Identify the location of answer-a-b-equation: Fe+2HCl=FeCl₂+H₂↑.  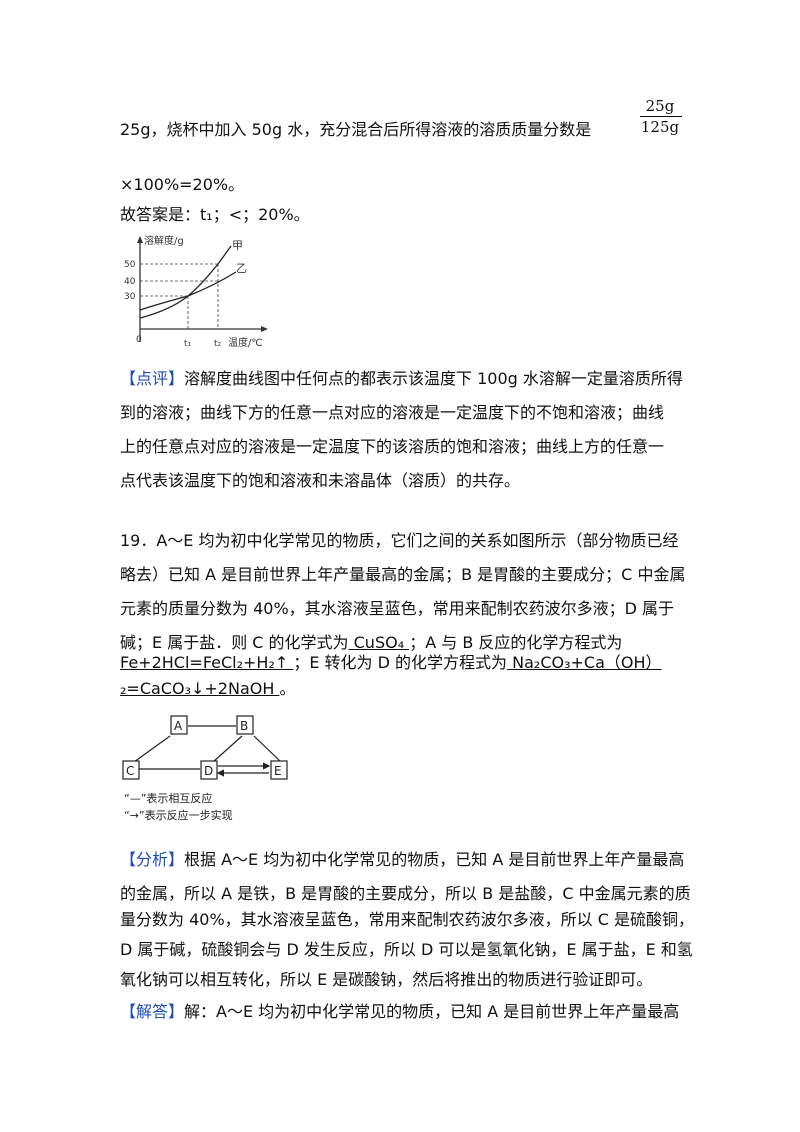
(207, 662).